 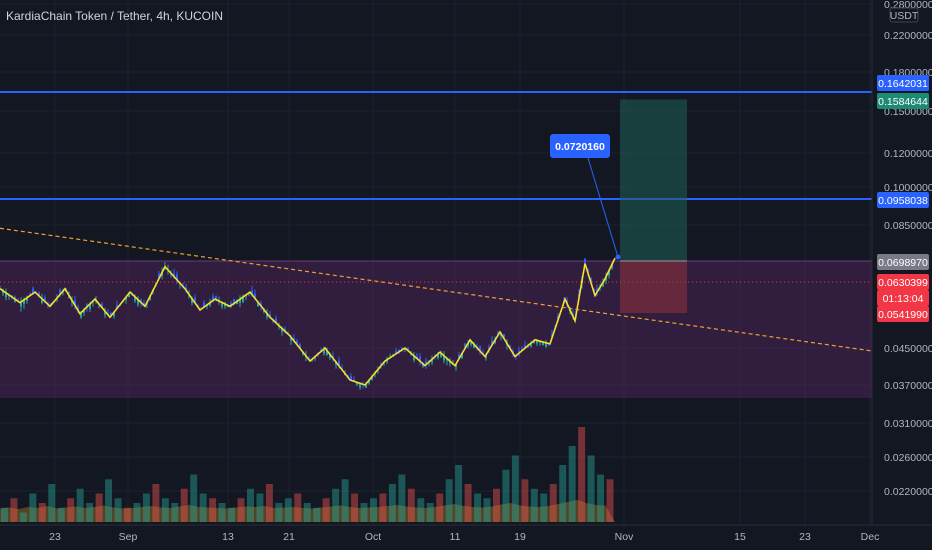 I want to click on price-callout: 0.0720160, so click(x=585, y=197).